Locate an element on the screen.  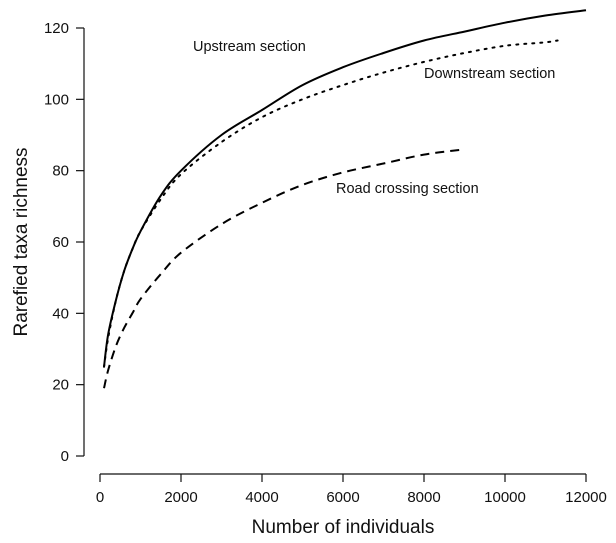
y-axis-title: Rarefied taxa richness is located at coordinates (21, 241).